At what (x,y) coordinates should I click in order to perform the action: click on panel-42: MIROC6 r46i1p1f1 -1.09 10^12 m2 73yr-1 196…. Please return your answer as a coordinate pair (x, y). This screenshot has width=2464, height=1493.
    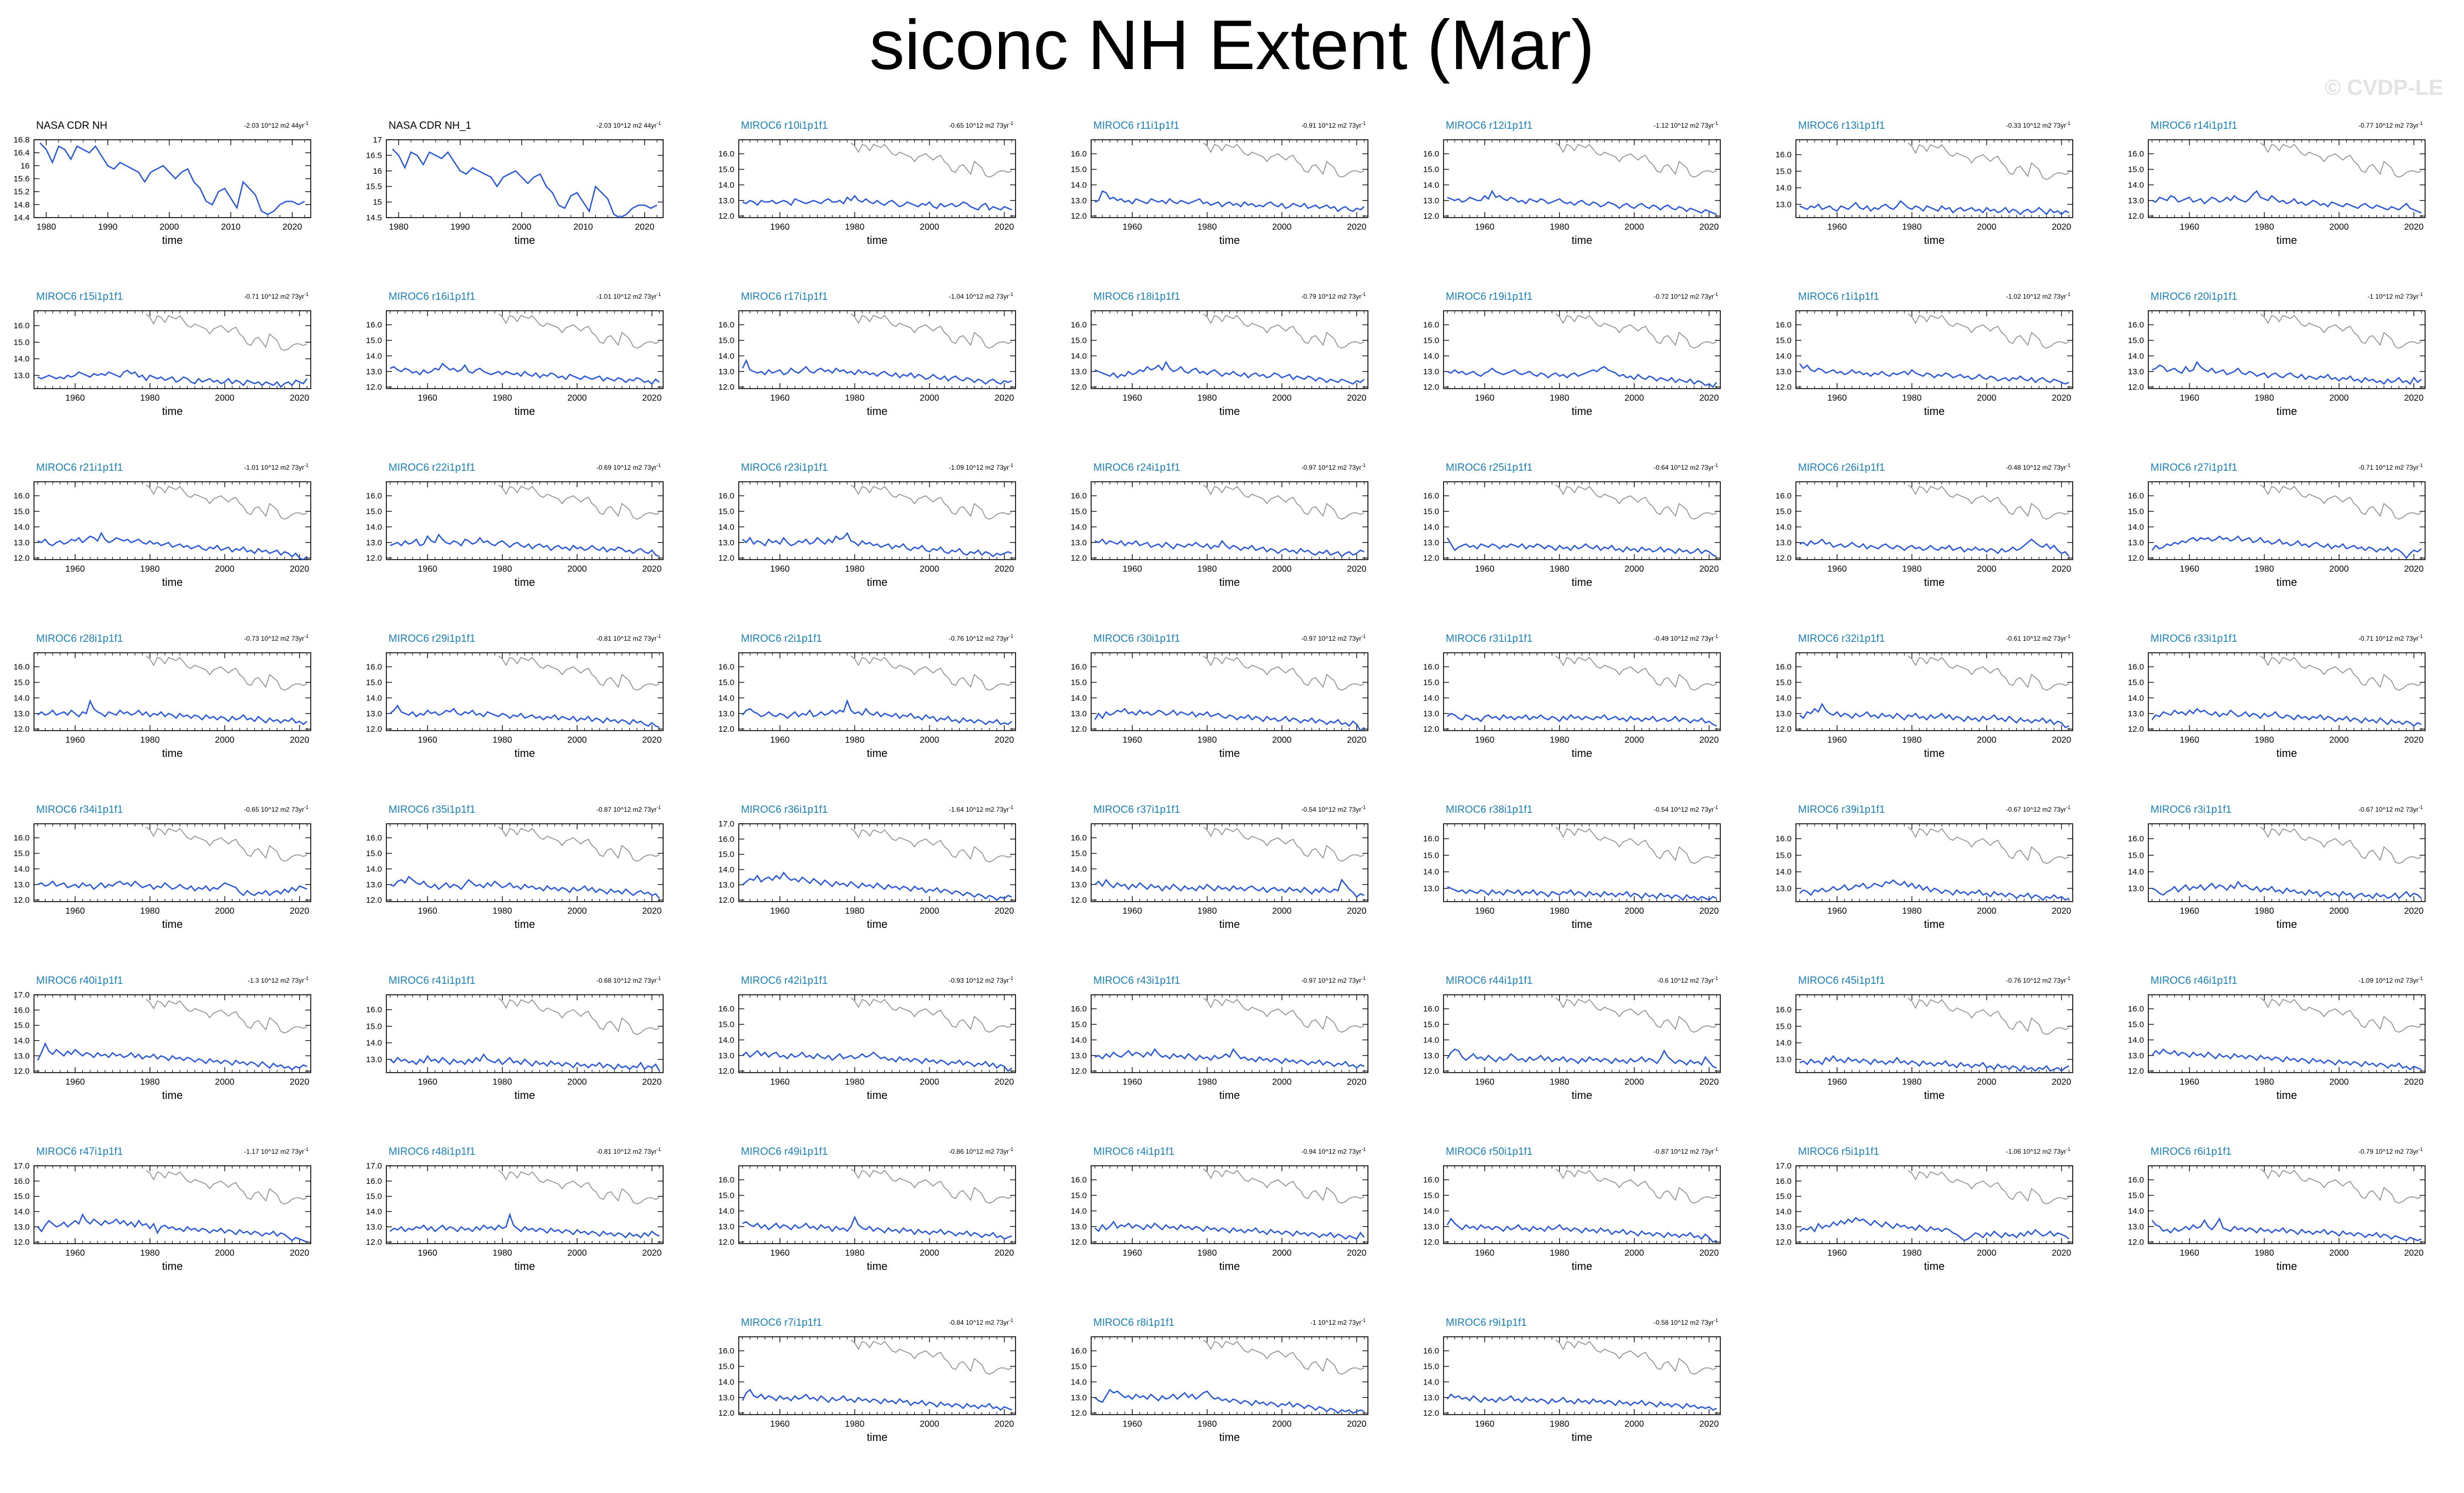
    Looking at the image, I should click on (2277, 1038).